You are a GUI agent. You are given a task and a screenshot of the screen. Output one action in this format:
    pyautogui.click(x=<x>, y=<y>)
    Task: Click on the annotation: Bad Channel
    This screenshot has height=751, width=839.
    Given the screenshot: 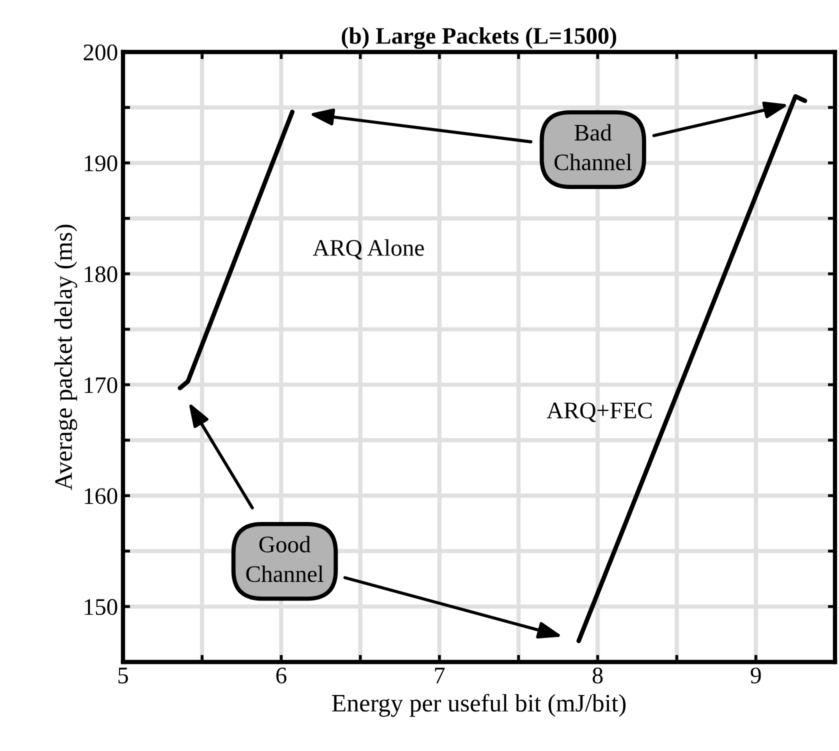 What is the action you would take?
    pyautogui.click(x=593, y=147)
    